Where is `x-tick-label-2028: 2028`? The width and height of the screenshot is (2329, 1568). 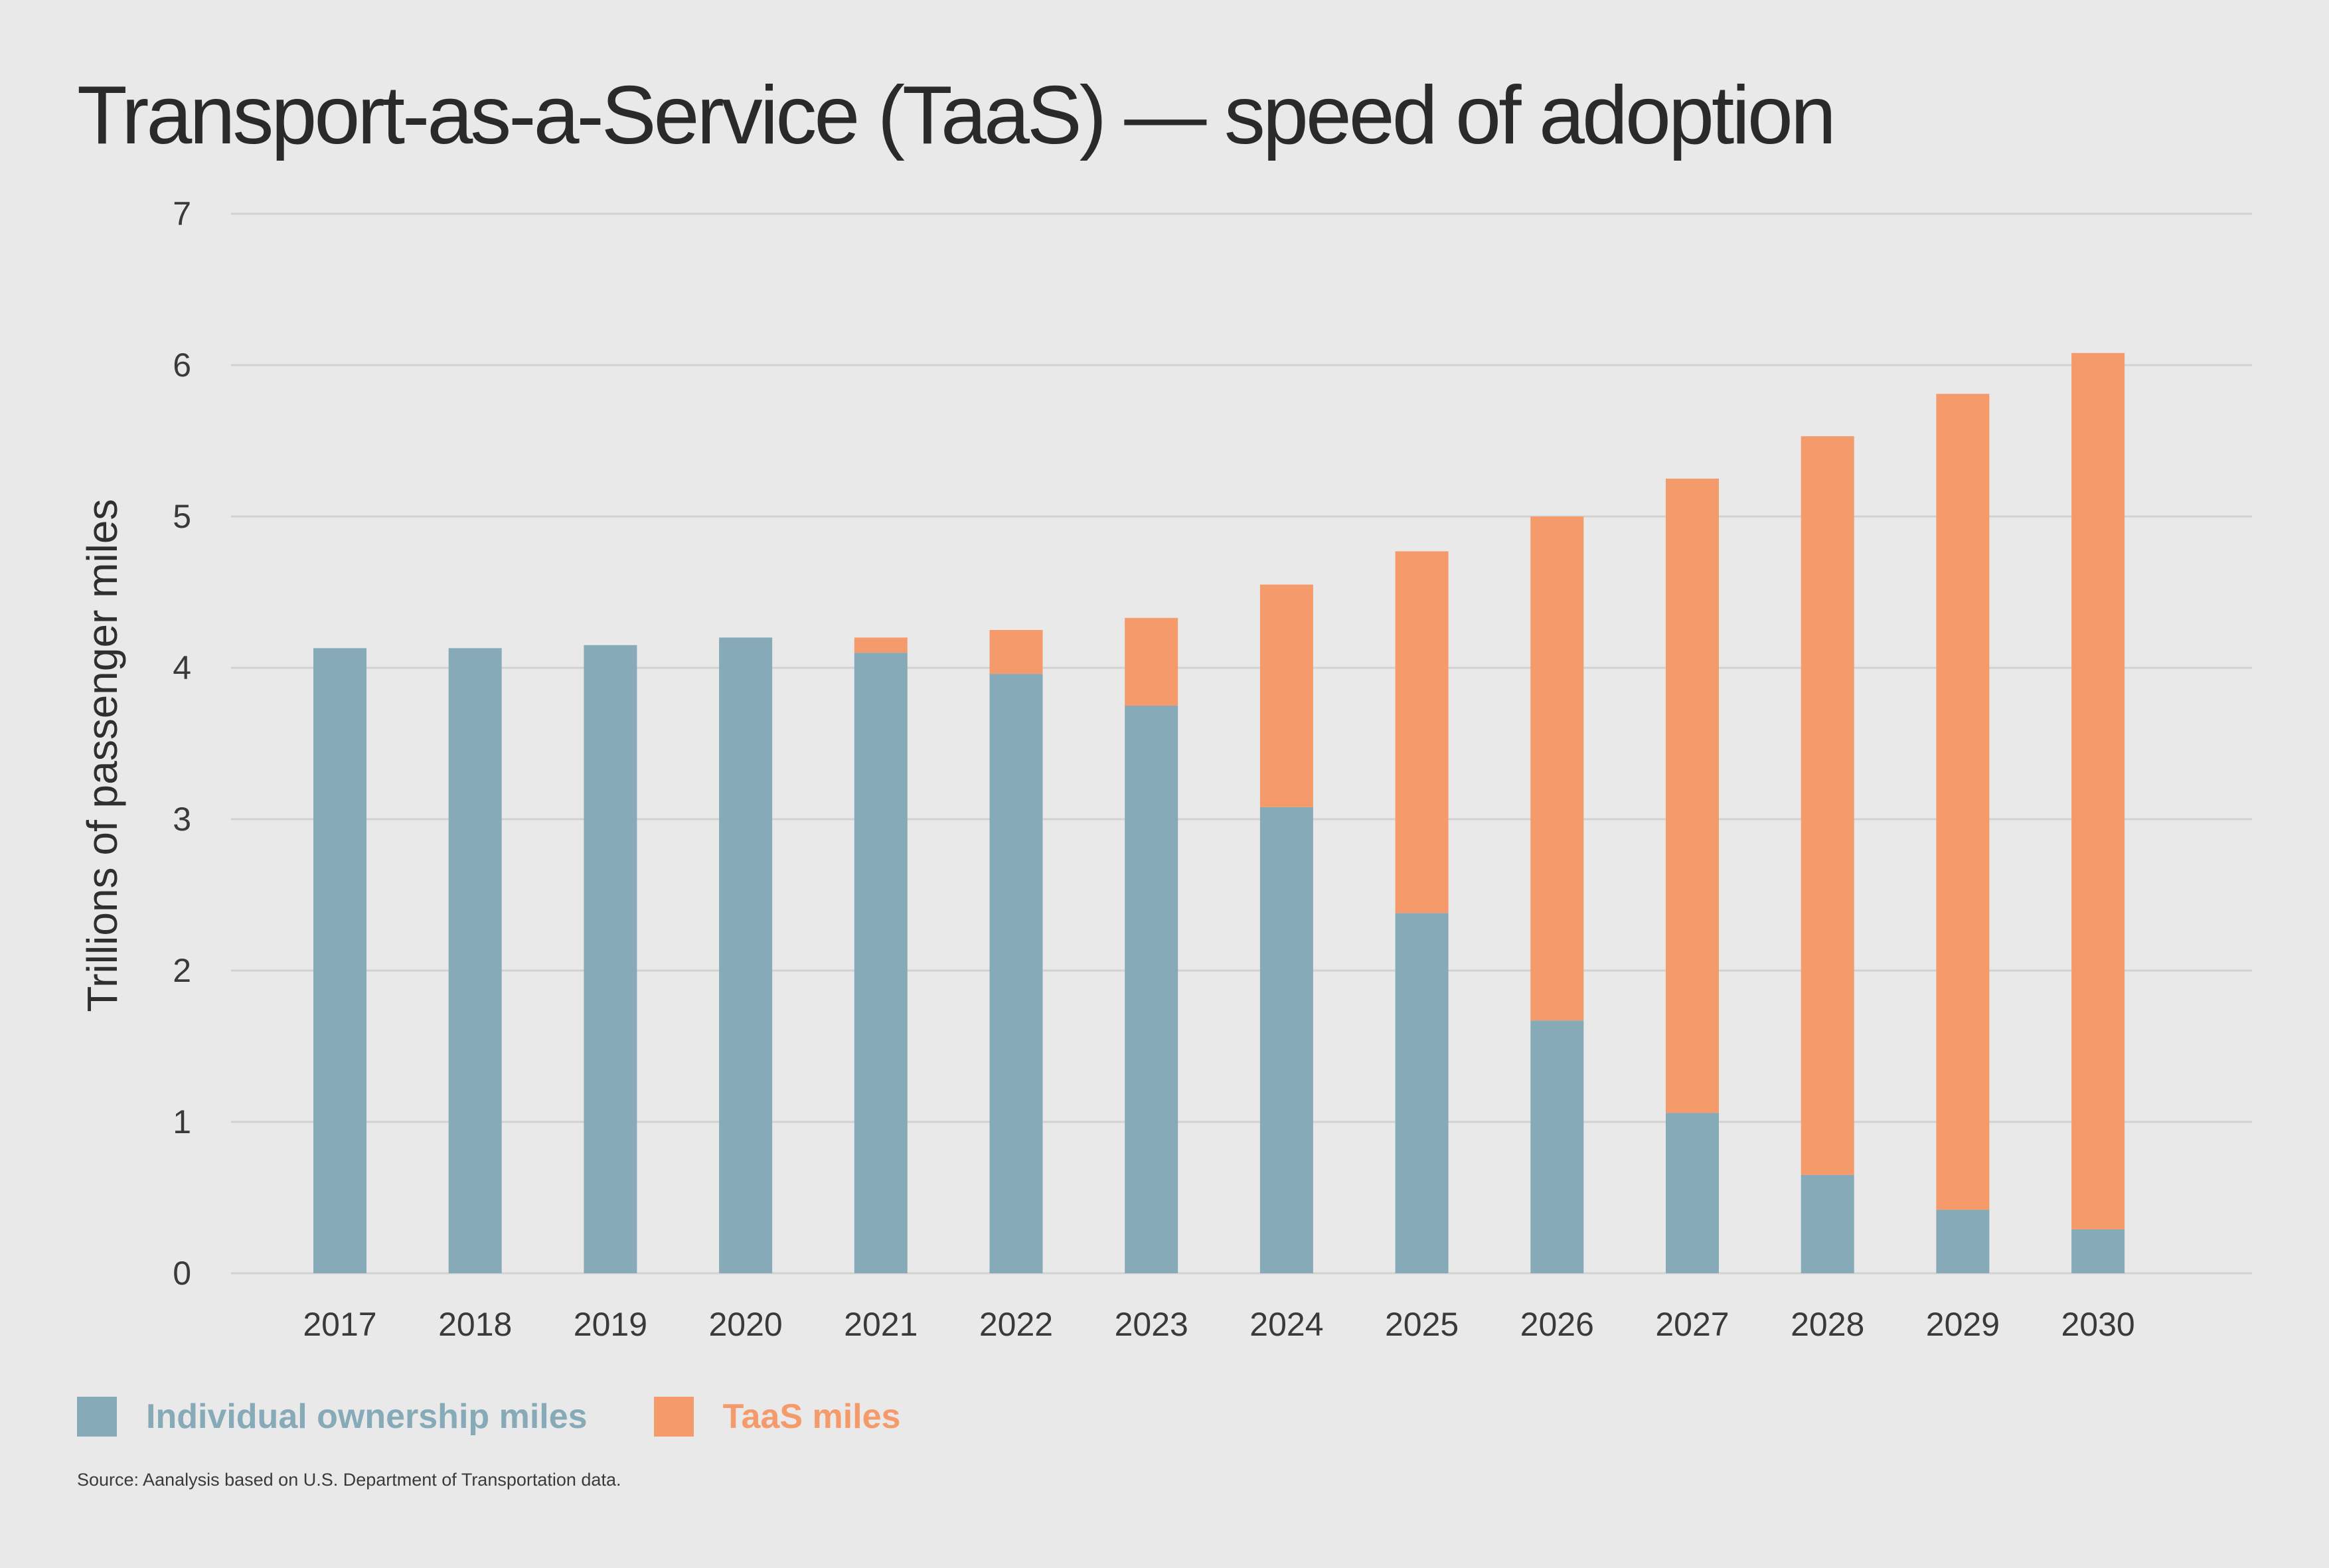
x-tick-label-2028: 2028 is located at coordinates (1827, 1325).